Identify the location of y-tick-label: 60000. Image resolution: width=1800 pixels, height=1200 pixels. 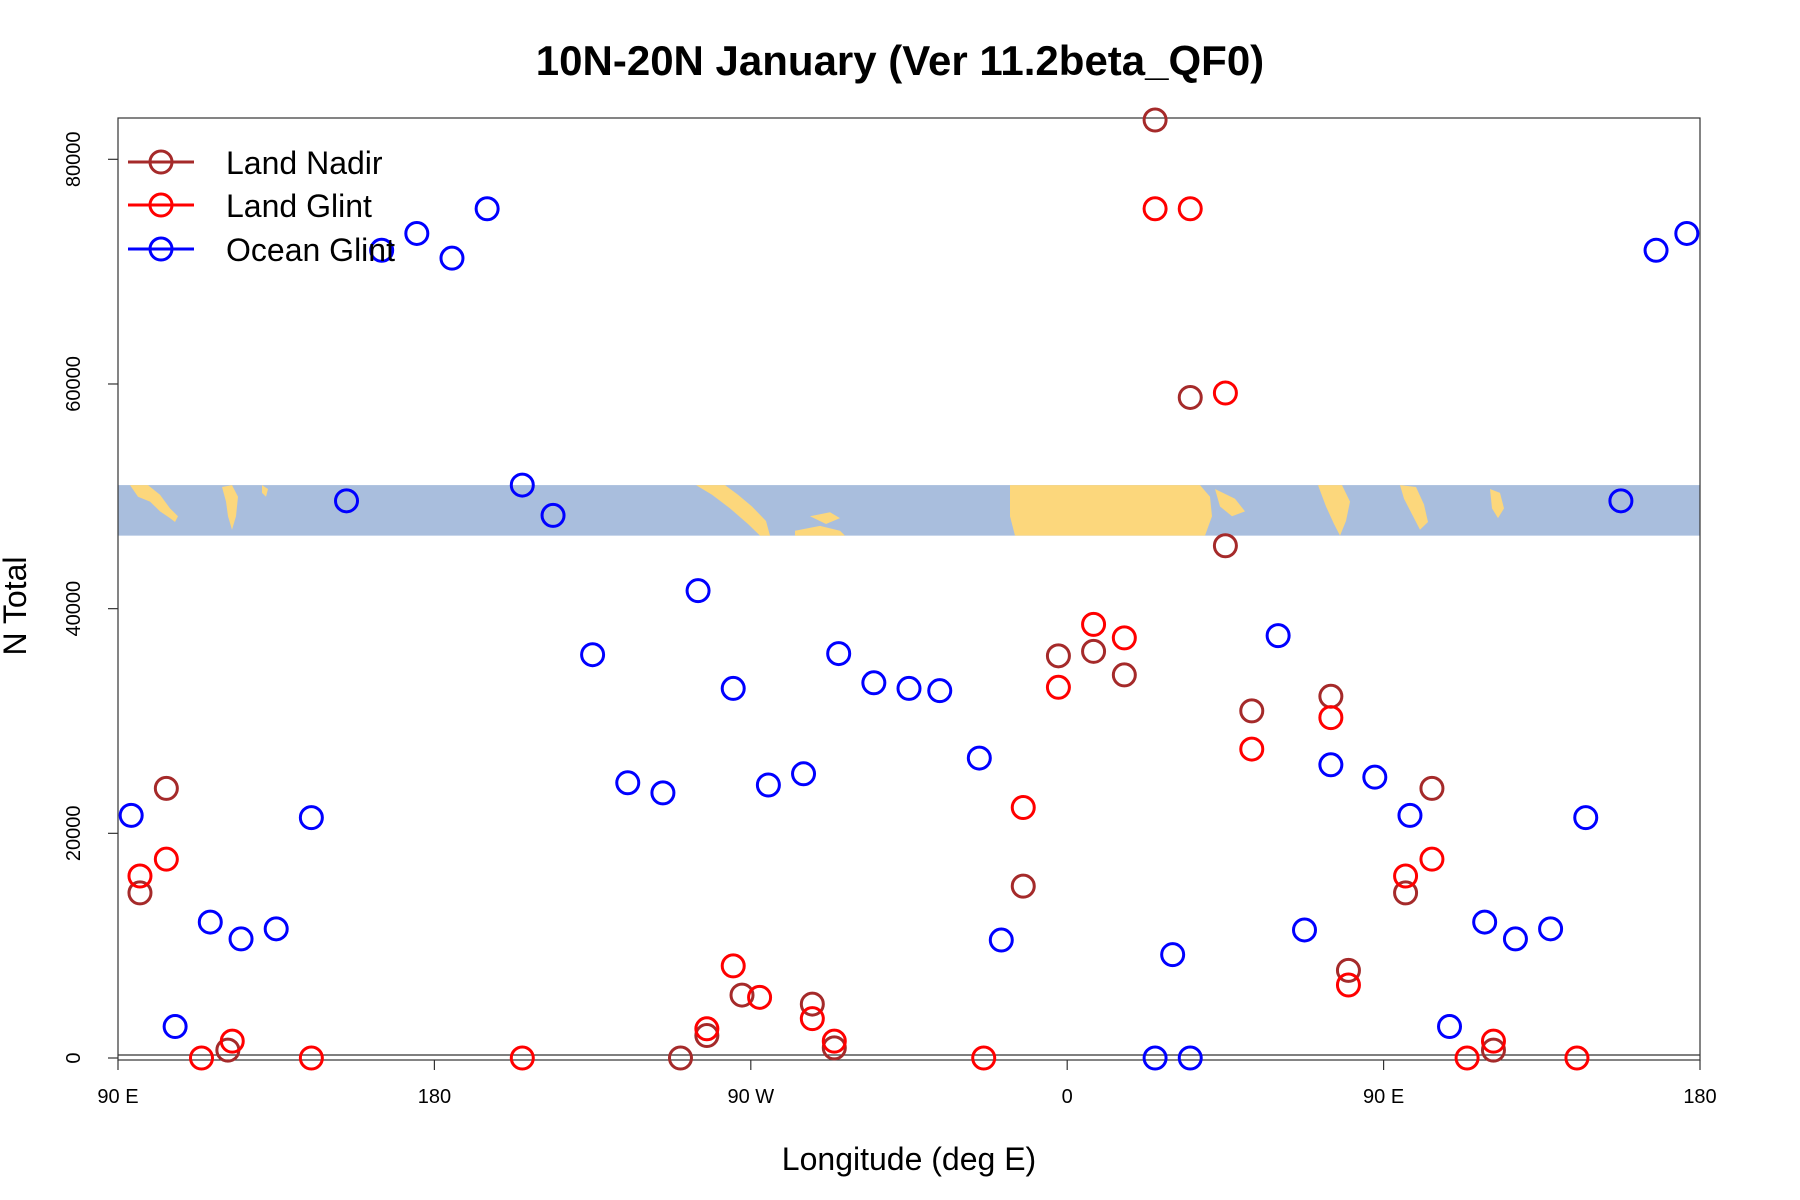
(74, 384).